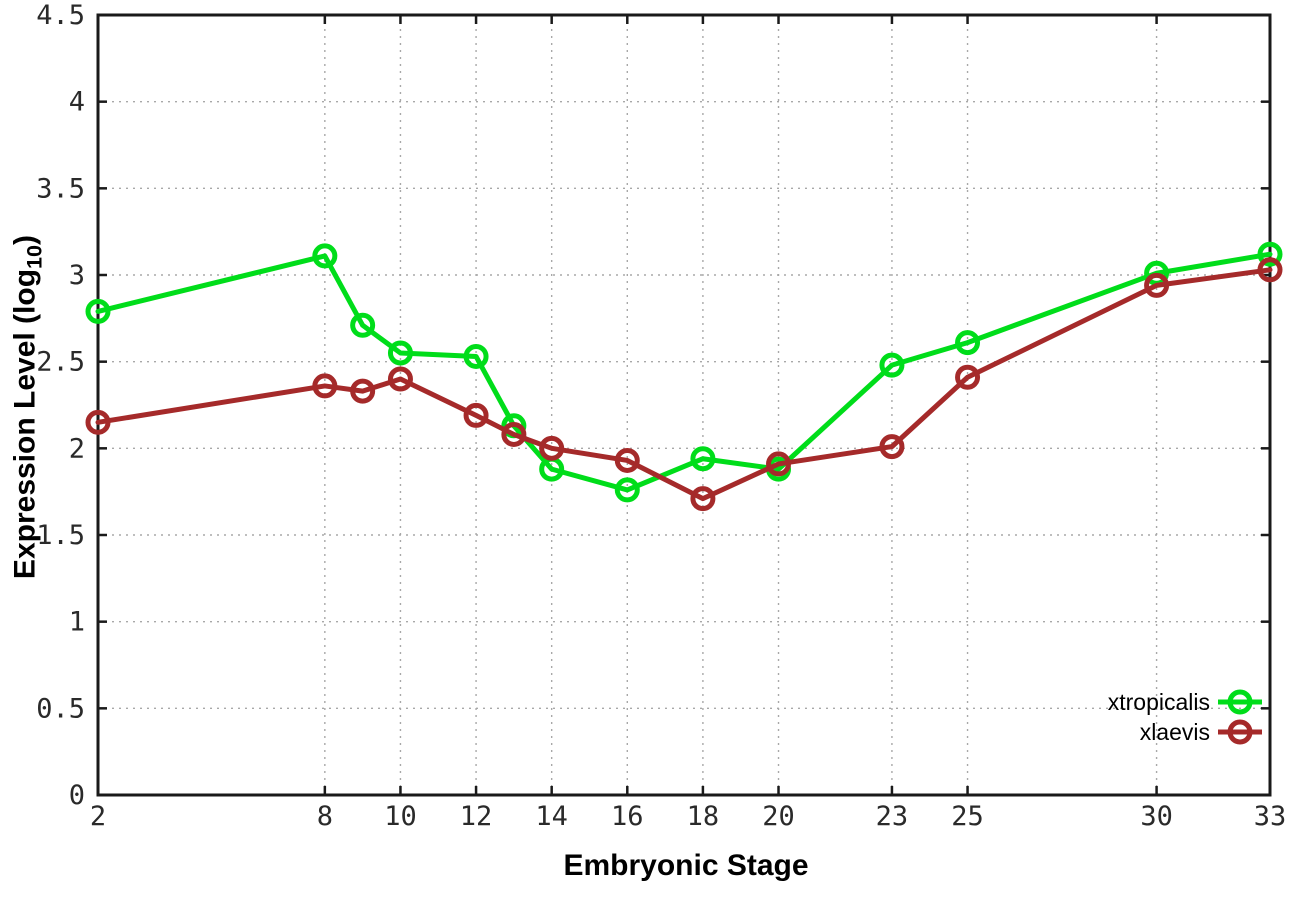  Describe the element at coordinates (1156, 816) in the screenshot. I see `x-tick-label: 30` at that location.